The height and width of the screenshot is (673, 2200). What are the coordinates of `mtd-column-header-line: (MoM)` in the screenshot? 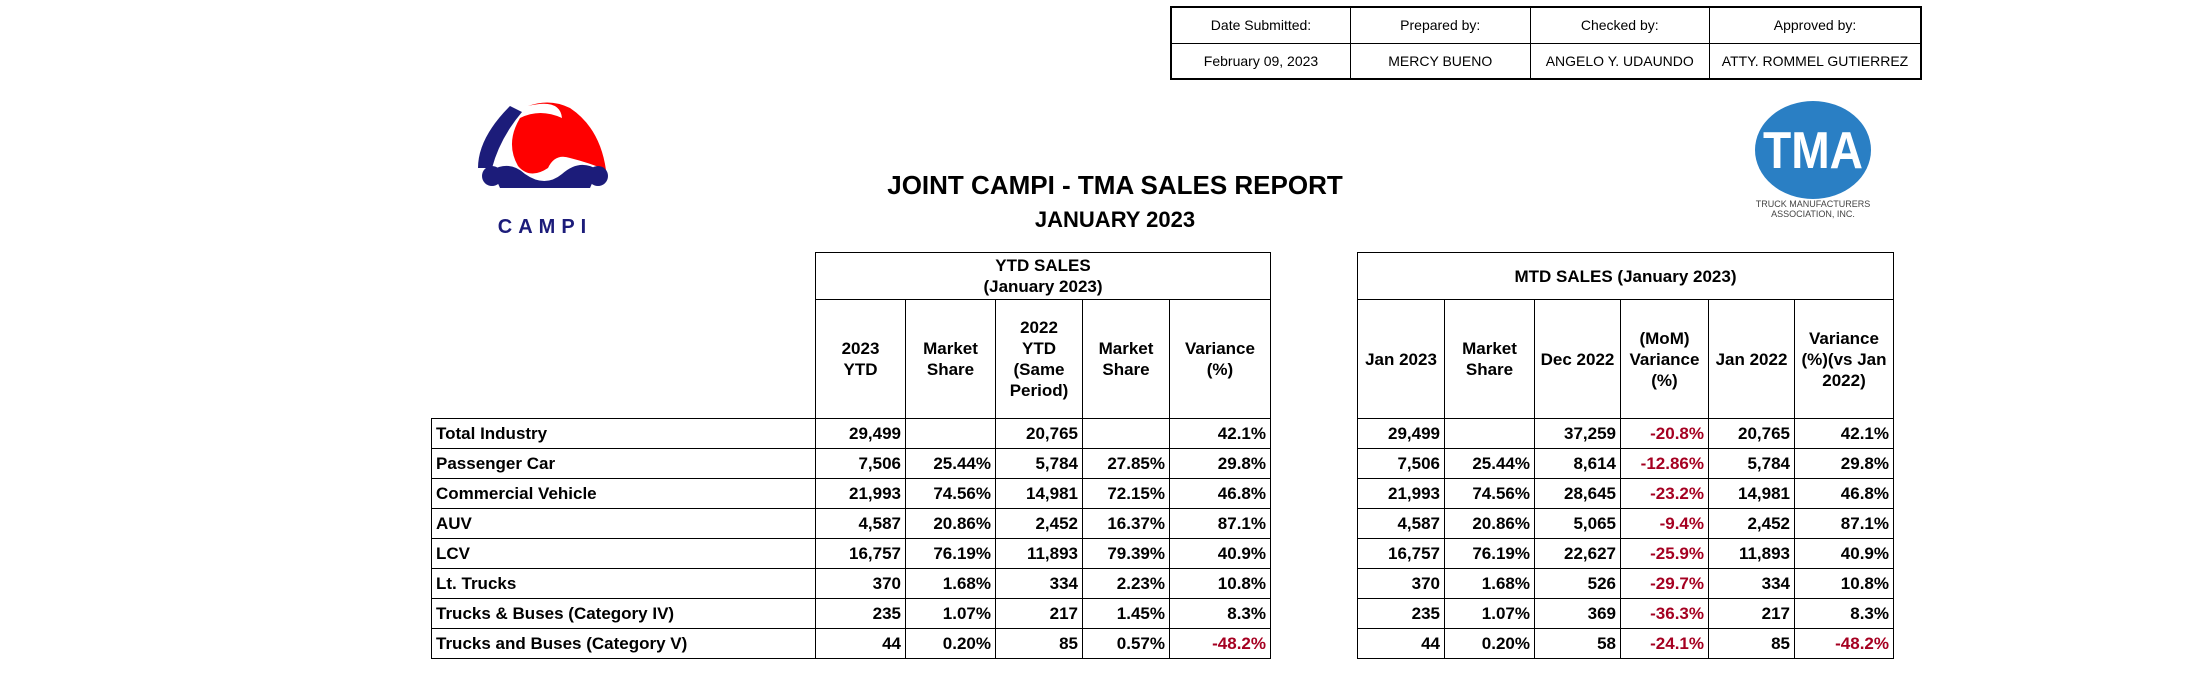 It's located at (1664, 338).